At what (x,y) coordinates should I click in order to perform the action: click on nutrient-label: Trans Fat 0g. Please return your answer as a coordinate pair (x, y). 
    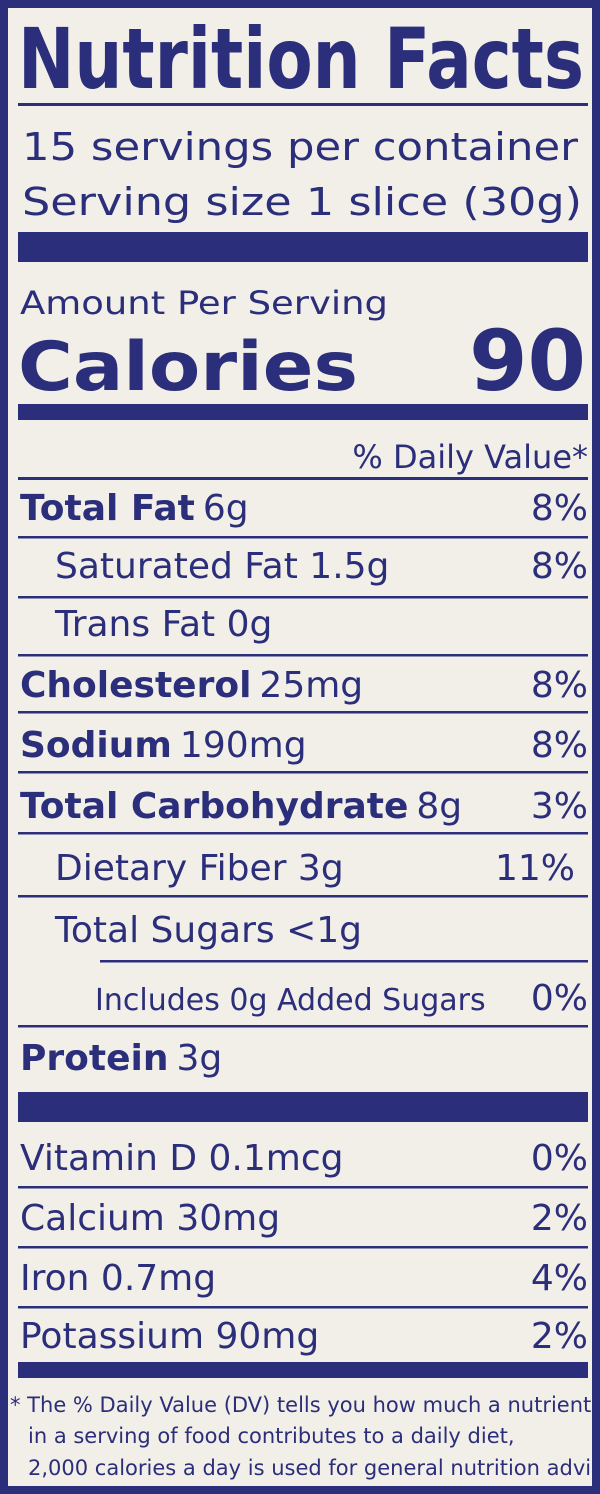
    Looking at the image, I should click on (163, 624).